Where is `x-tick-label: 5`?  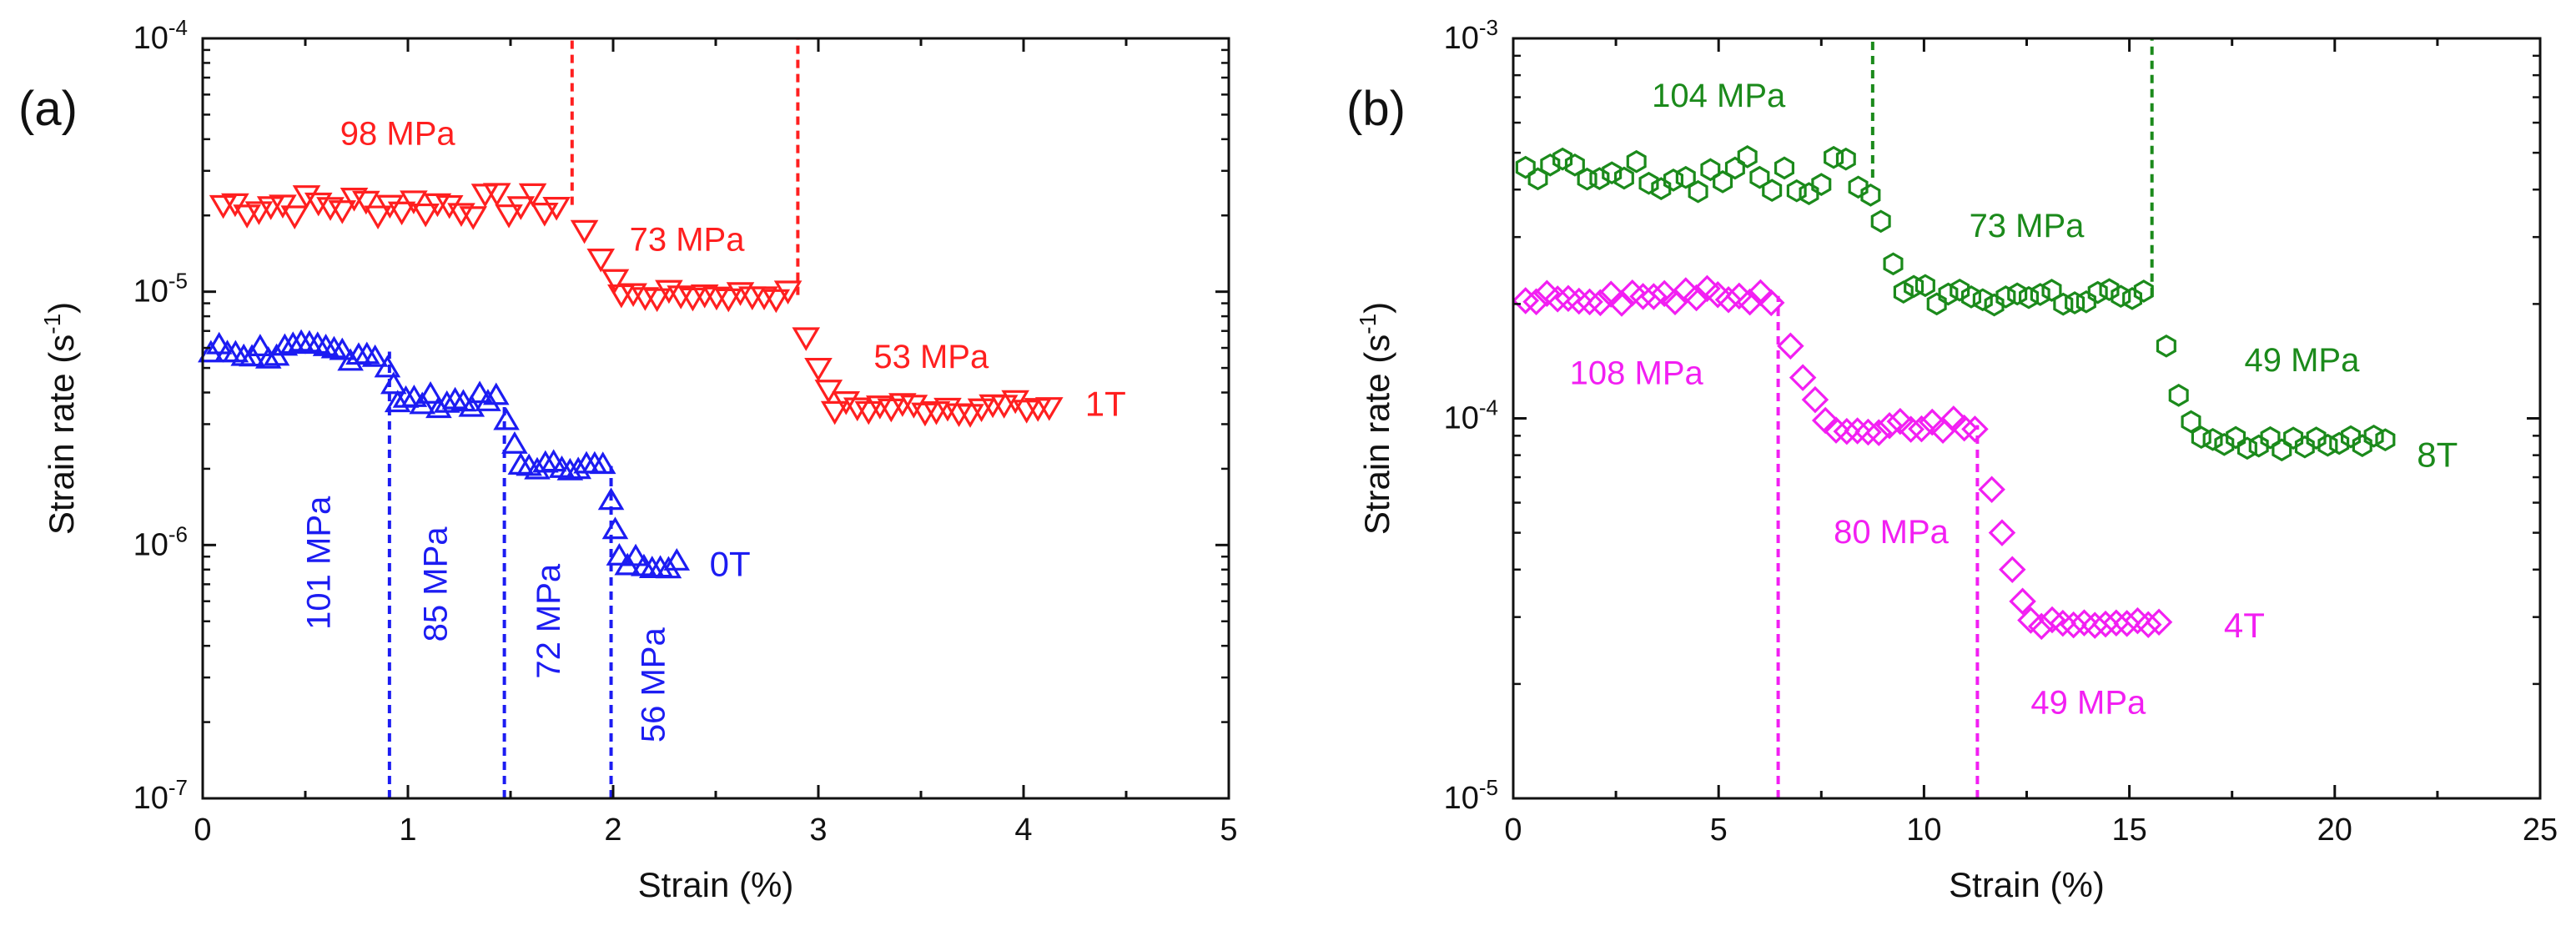 x-tick-label: 5 is located at coordinates (1719, 831).